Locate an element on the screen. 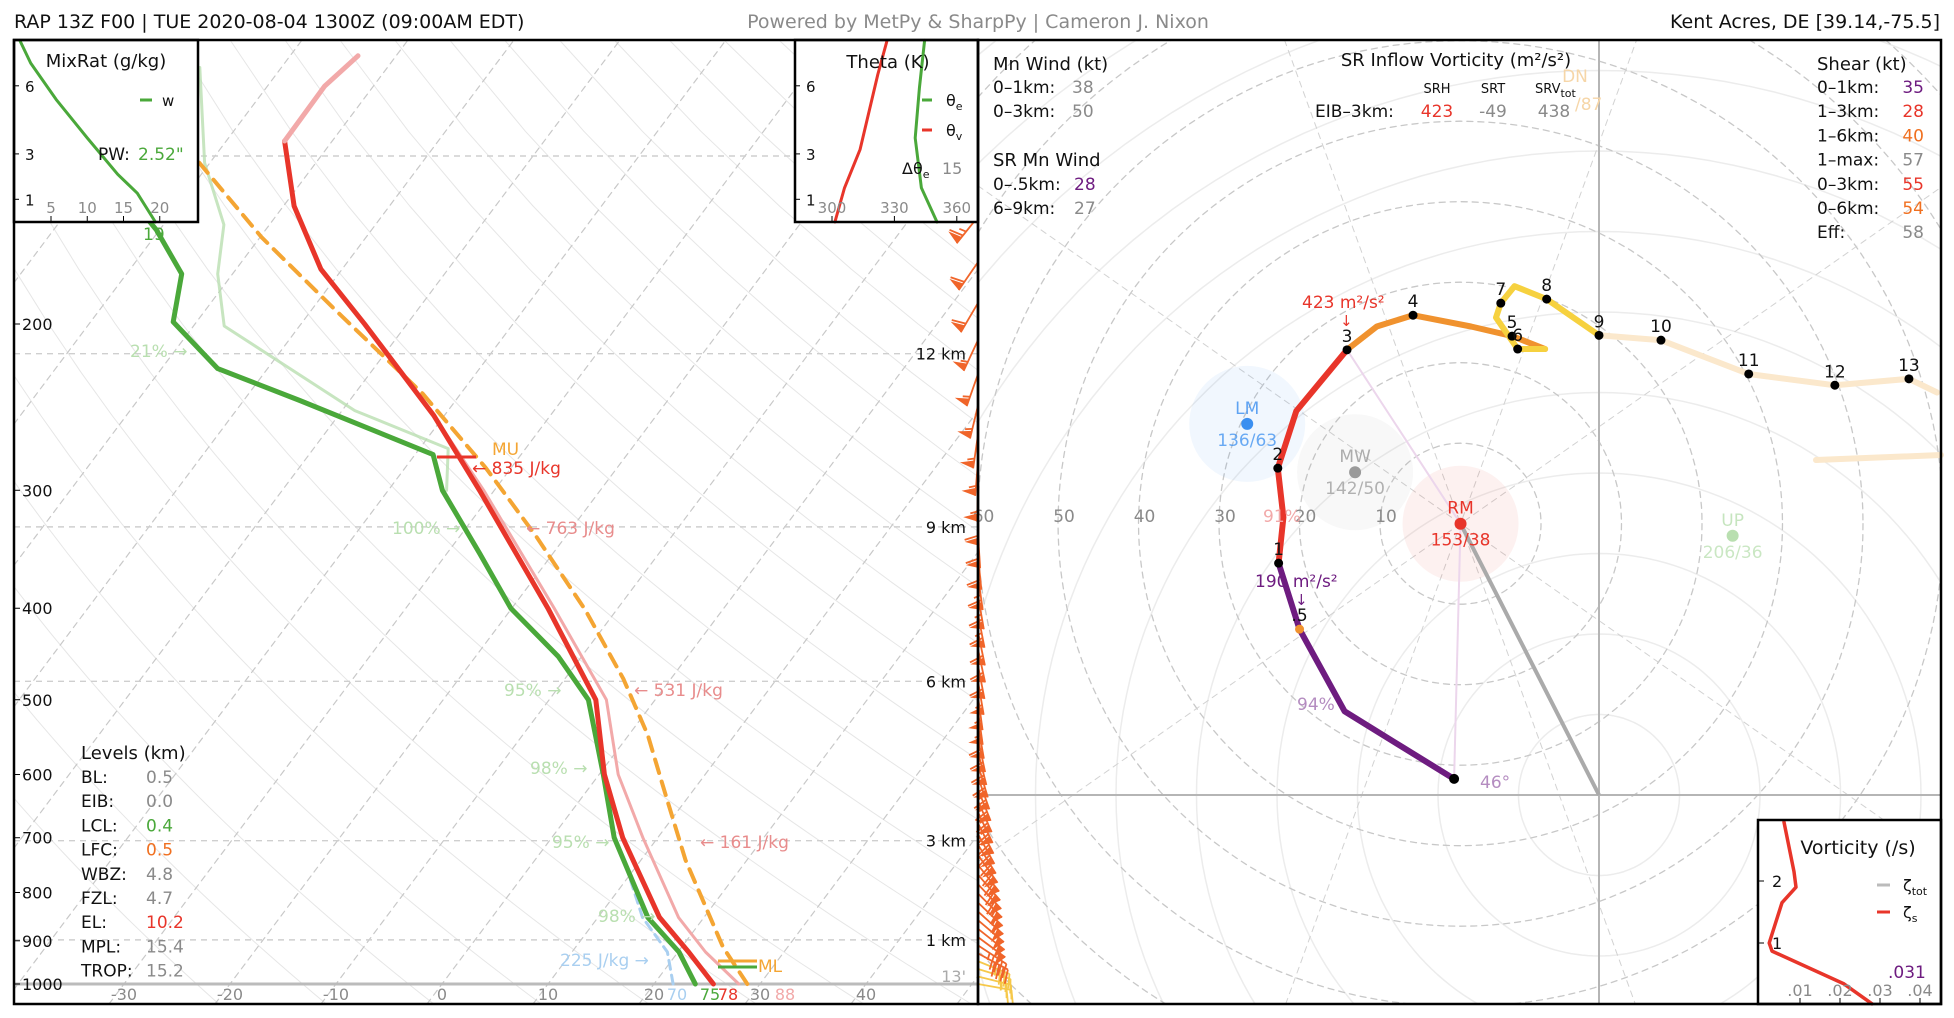  srh-column-header: SRH is located at coordinates (1436, 89).